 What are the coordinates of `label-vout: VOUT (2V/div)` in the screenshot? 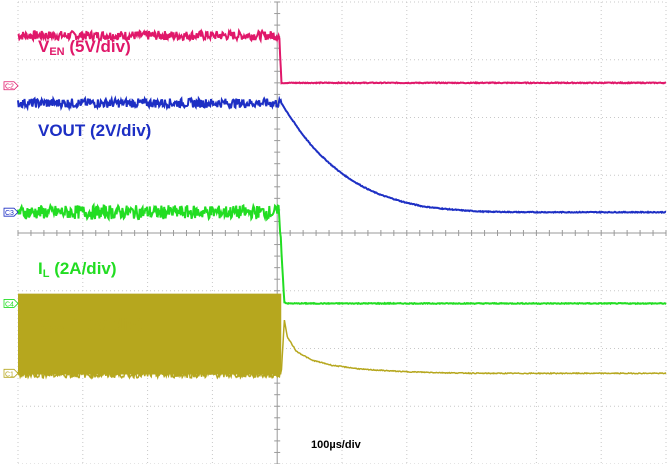 It's located at (94, 130).